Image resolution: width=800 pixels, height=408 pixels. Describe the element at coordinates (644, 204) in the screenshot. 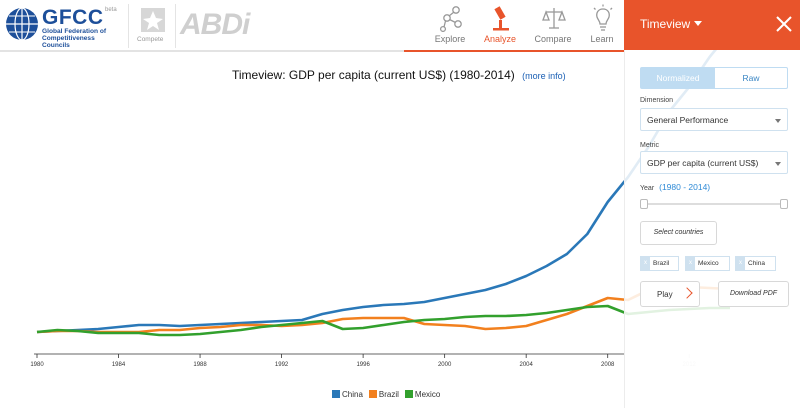

I see `year-slider-min-handle` at that location.